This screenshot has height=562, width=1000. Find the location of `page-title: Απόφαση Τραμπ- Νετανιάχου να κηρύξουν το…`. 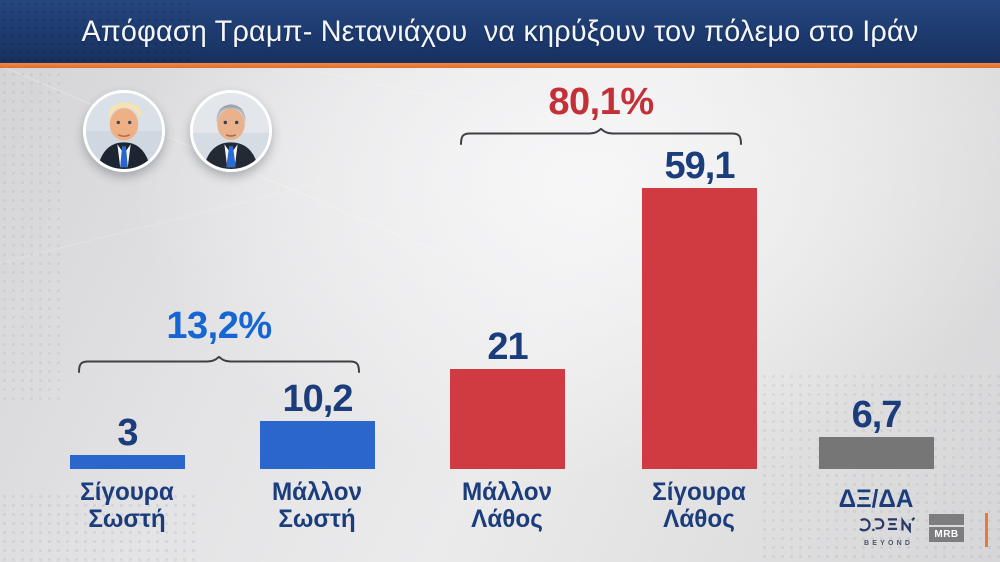

page-title: Απόφαση Τραμπ- Νετανιάχου να κηρύξουν το… is located at coordinates (500, 31).